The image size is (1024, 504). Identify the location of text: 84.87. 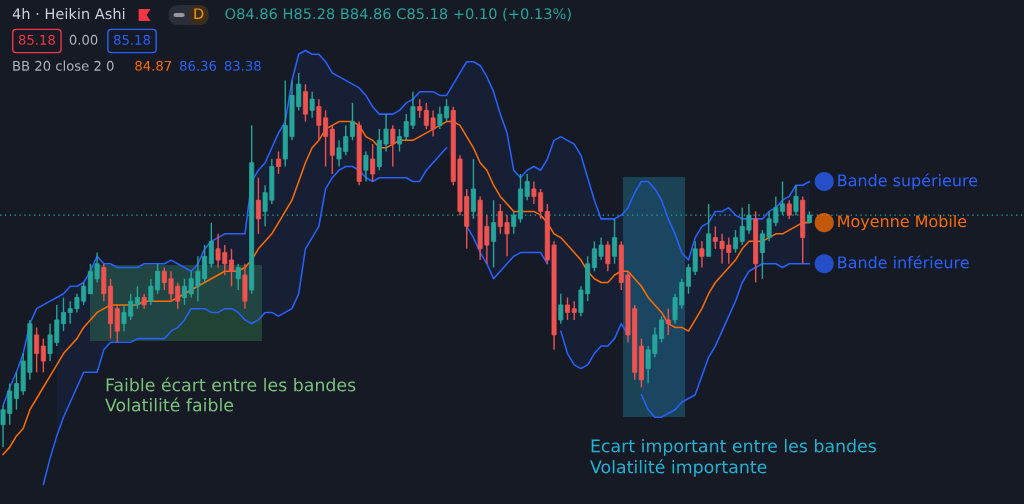
(153, 65).